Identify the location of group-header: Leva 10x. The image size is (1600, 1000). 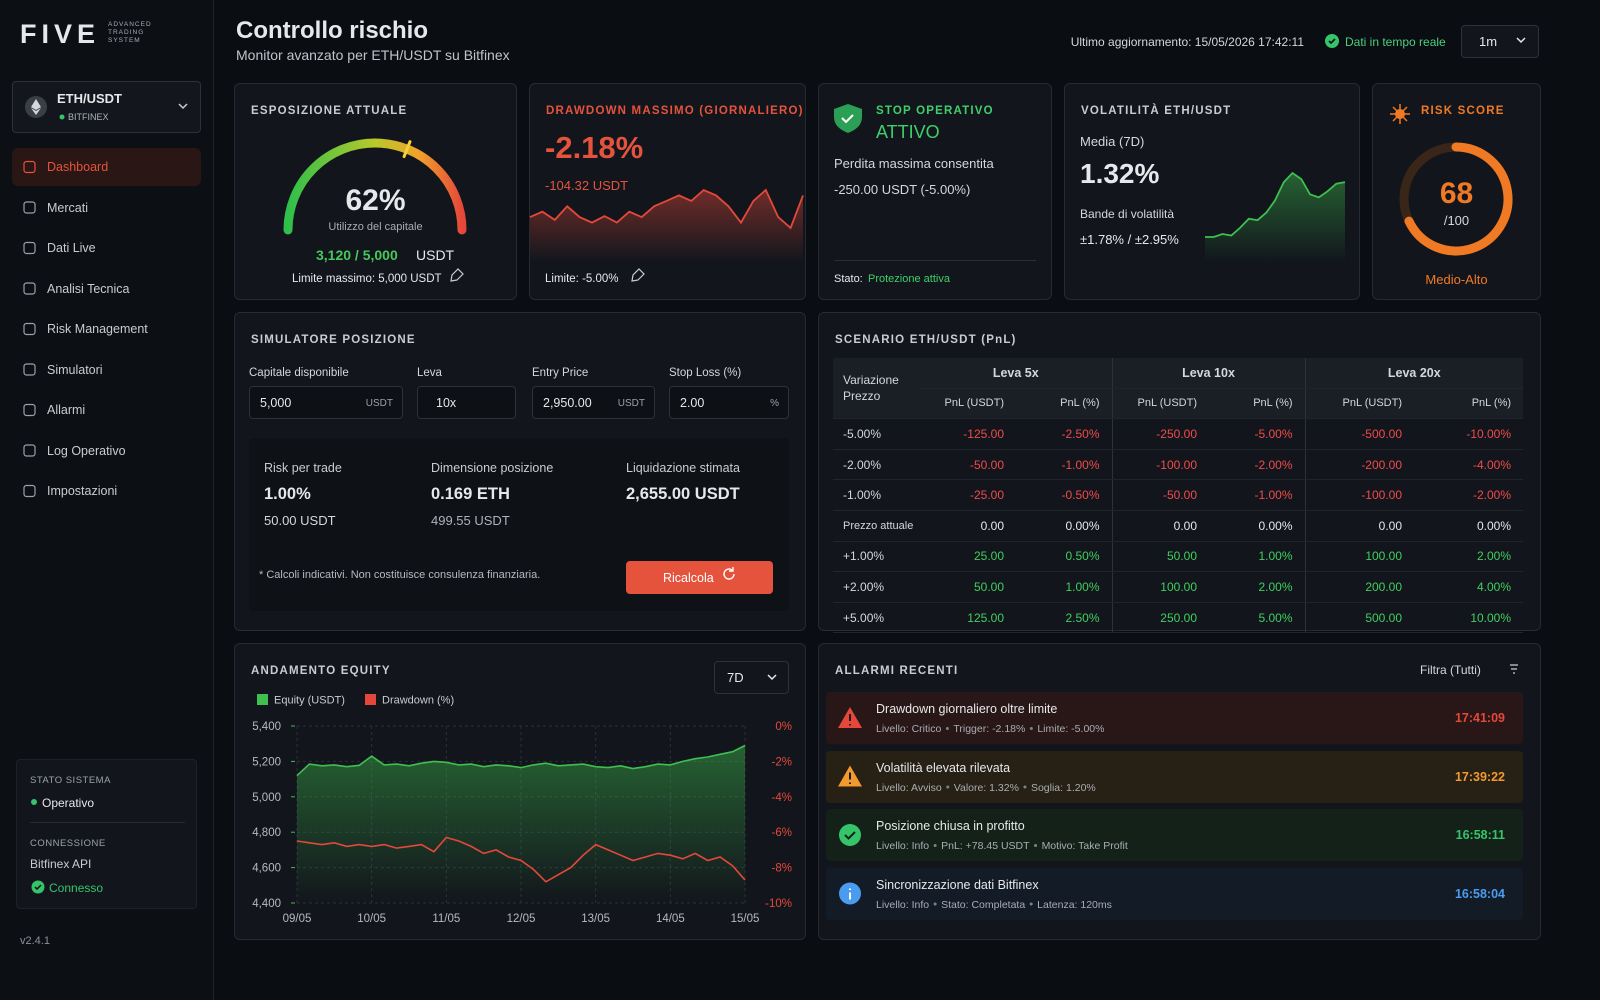
(1208, 373).